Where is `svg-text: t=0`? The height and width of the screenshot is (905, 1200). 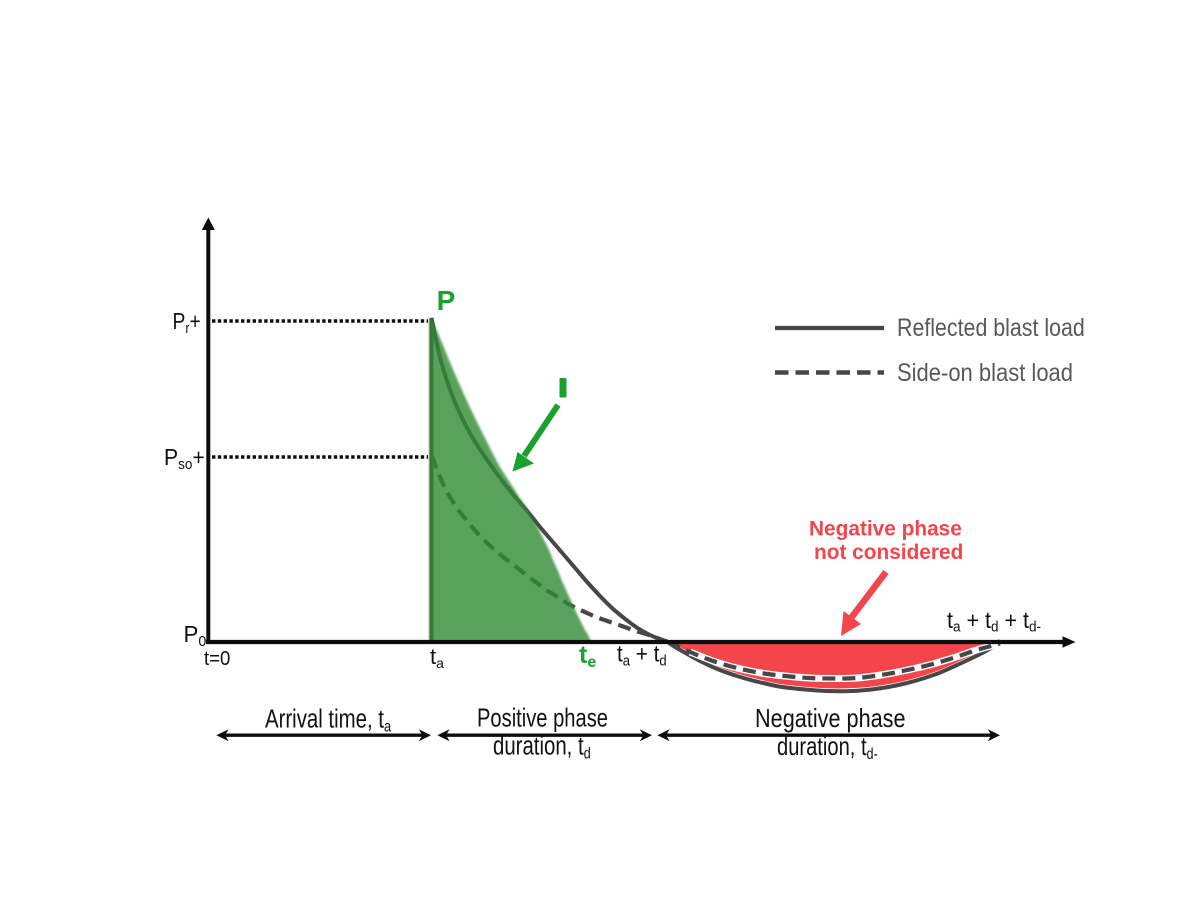 svg-text: t=0 is located at coordinates (217, 659).